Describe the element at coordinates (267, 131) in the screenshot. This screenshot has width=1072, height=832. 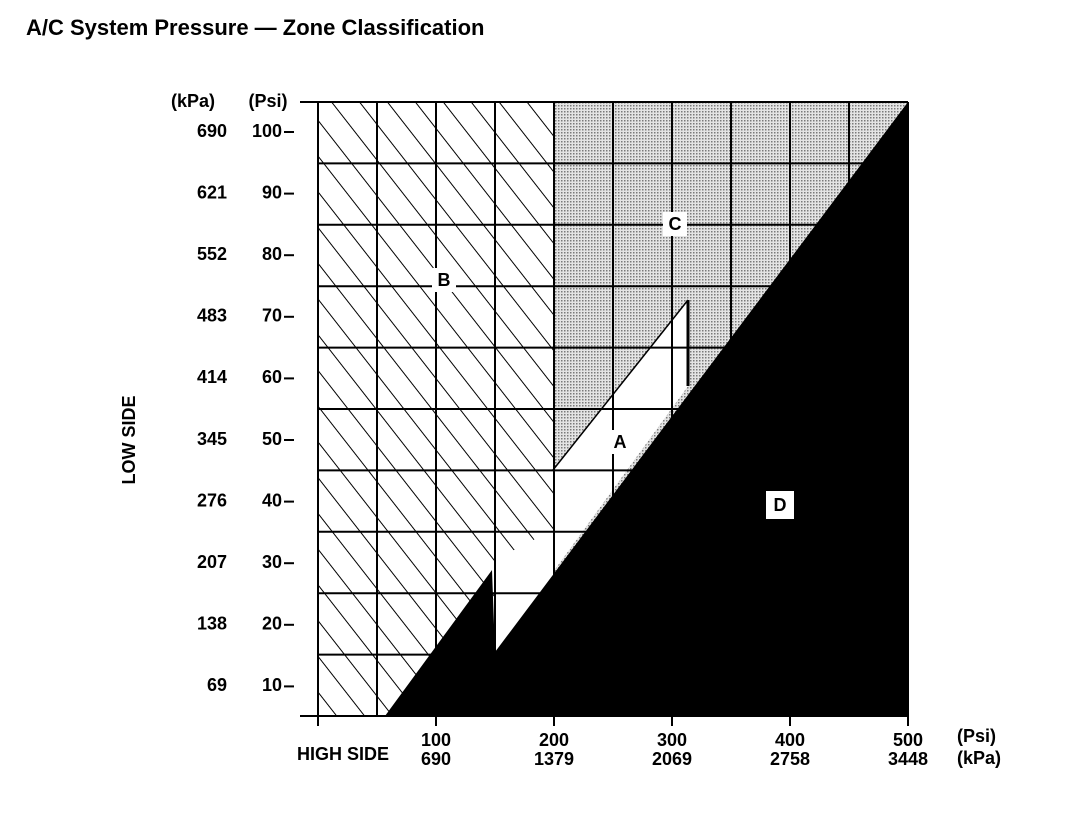
I see `y-tick-label: 100` at that location.